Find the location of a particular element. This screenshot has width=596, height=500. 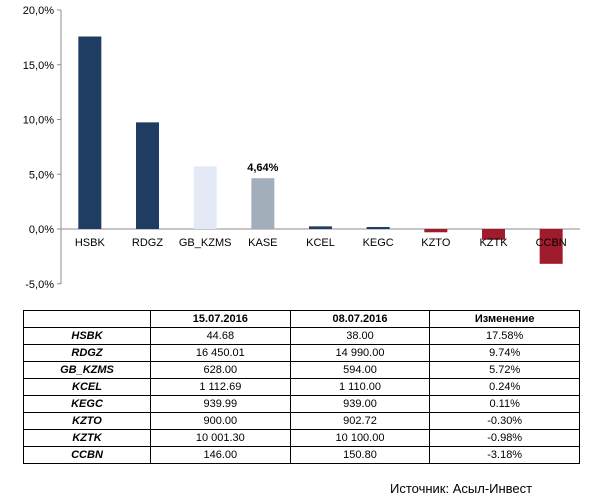

ticker-cell: GB_KZMS is located at coordinates (87, 370).